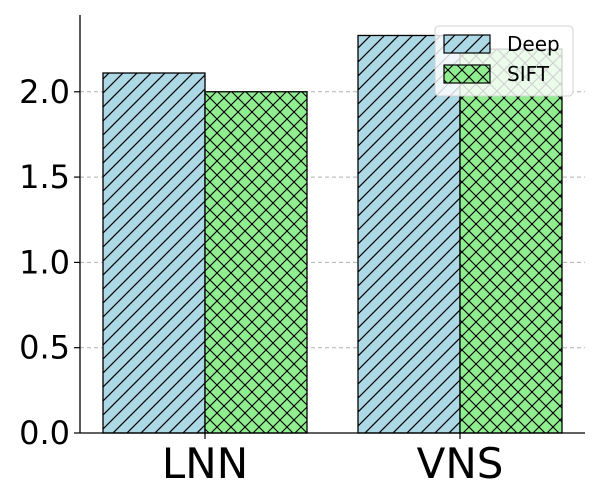 The height and width of the screenshot is (500, 600). I want to click on x-tick-label: VNS, so click(460, 463).